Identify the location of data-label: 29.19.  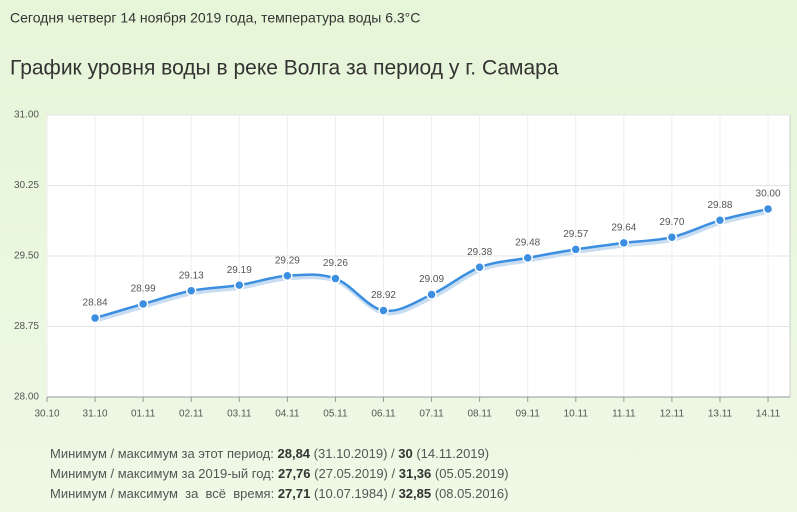
(239, 270).